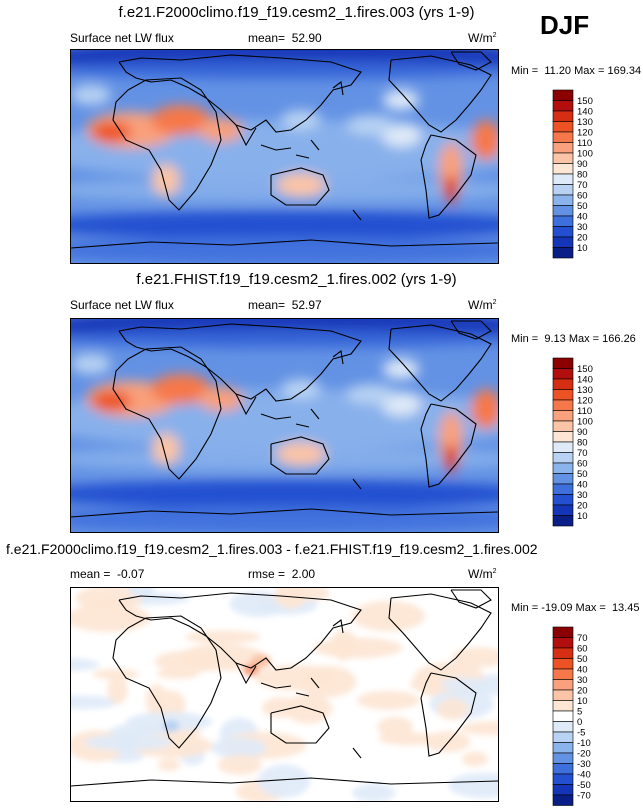  I want to click on panel3-rmse: rmse = 2.00, so click(282, 574).